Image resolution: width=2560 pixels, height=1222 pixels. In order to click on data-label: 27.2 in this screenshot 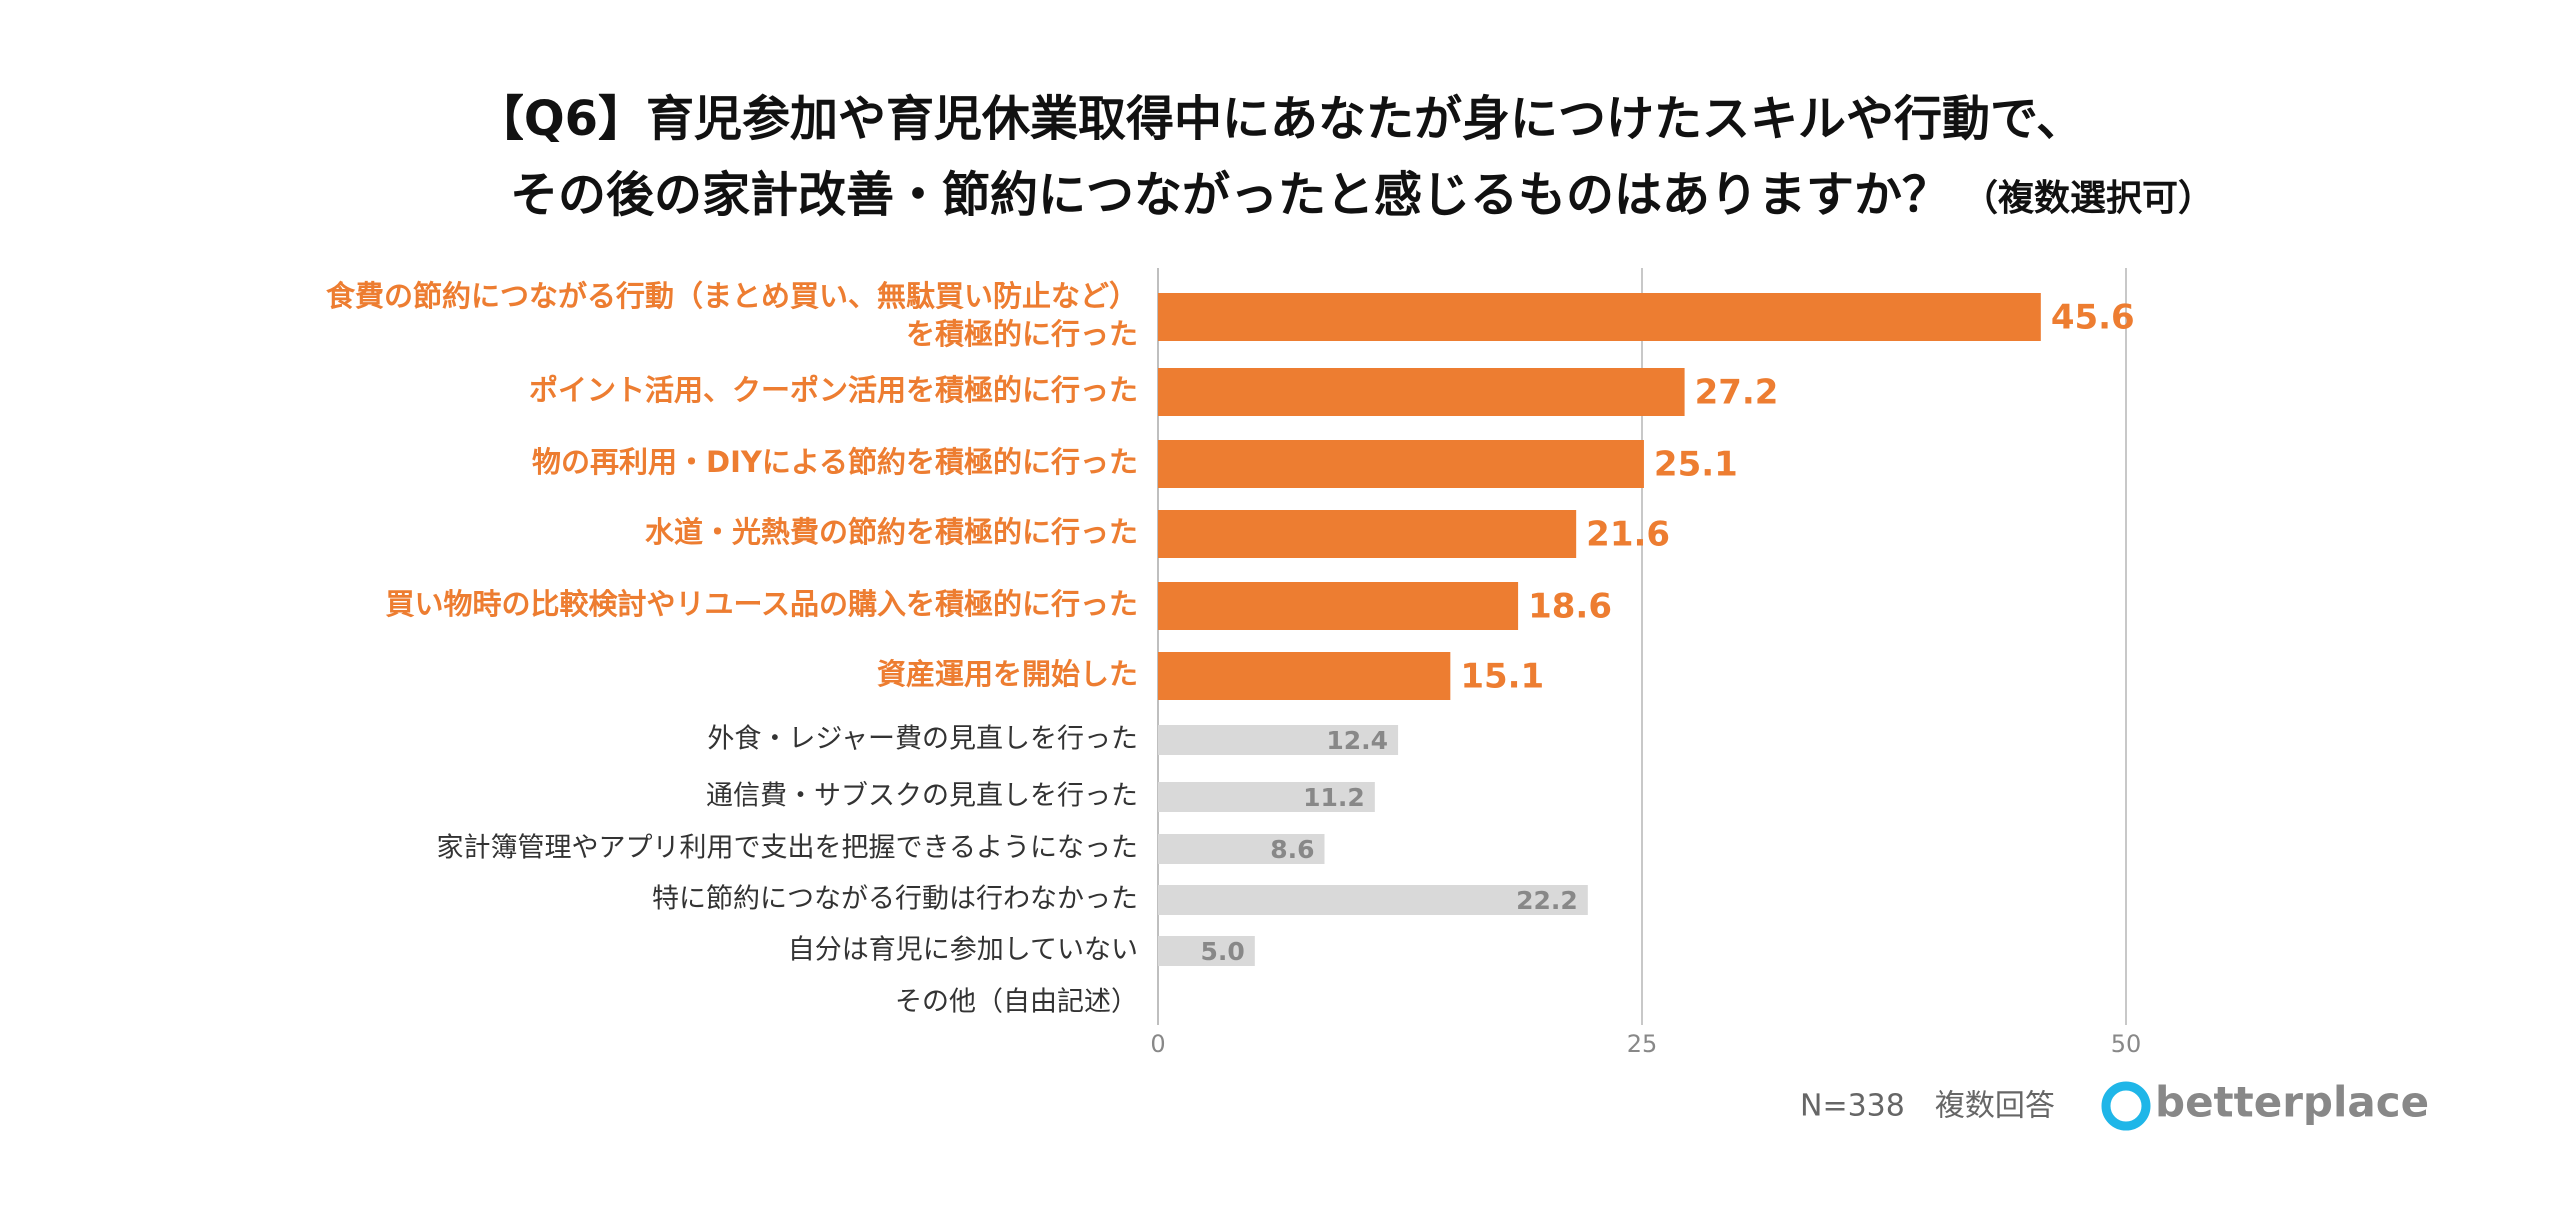, I will do `click(1737, 393)`.